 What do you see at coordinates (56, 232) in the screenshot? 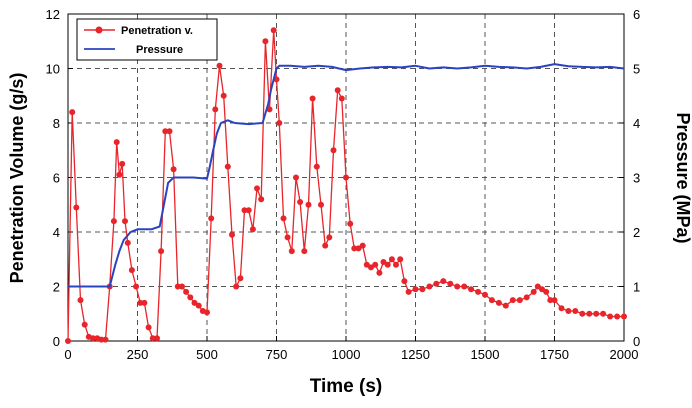
I see `y-left-tick-label: 4` at bounding box center [56, 232].